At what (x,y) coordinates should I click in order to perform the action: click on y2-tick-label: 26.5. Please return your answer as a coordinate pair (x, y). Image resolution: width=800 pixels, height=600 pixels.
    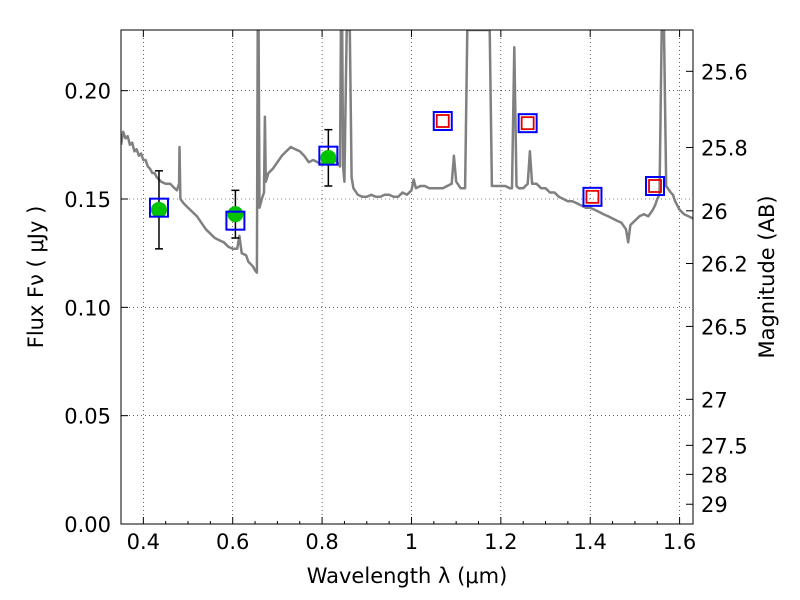
    Looking at the image, I should click on (724, 327).